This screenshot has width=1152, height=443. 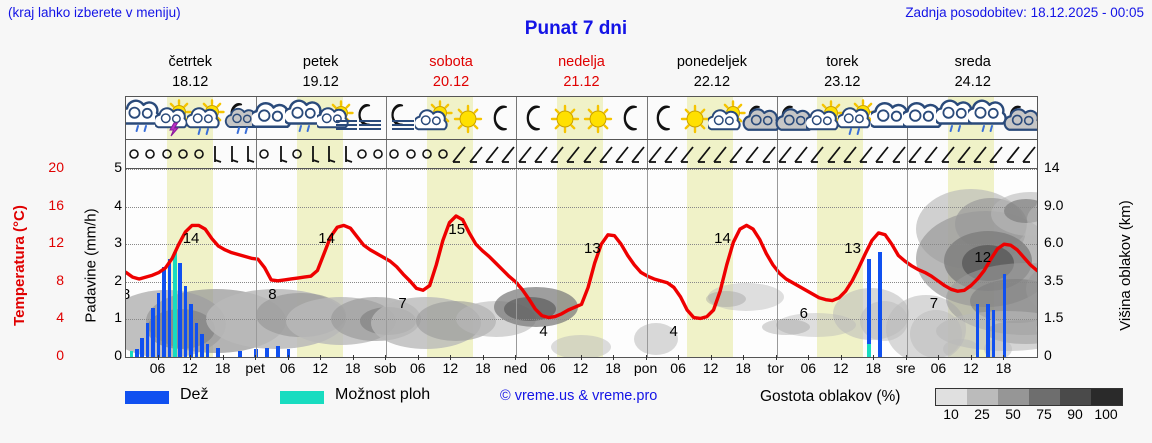 I want to click on axis-tick-label: 9.0, so click(x=1054, y=204).